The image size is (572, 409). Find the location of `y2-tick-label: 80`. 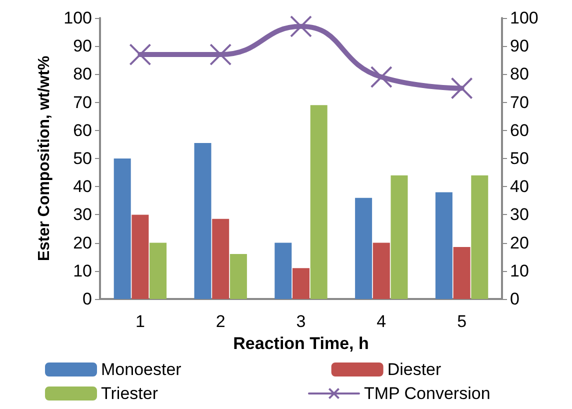

y2-tick-label: 80 is located at coordinates (519, 74).